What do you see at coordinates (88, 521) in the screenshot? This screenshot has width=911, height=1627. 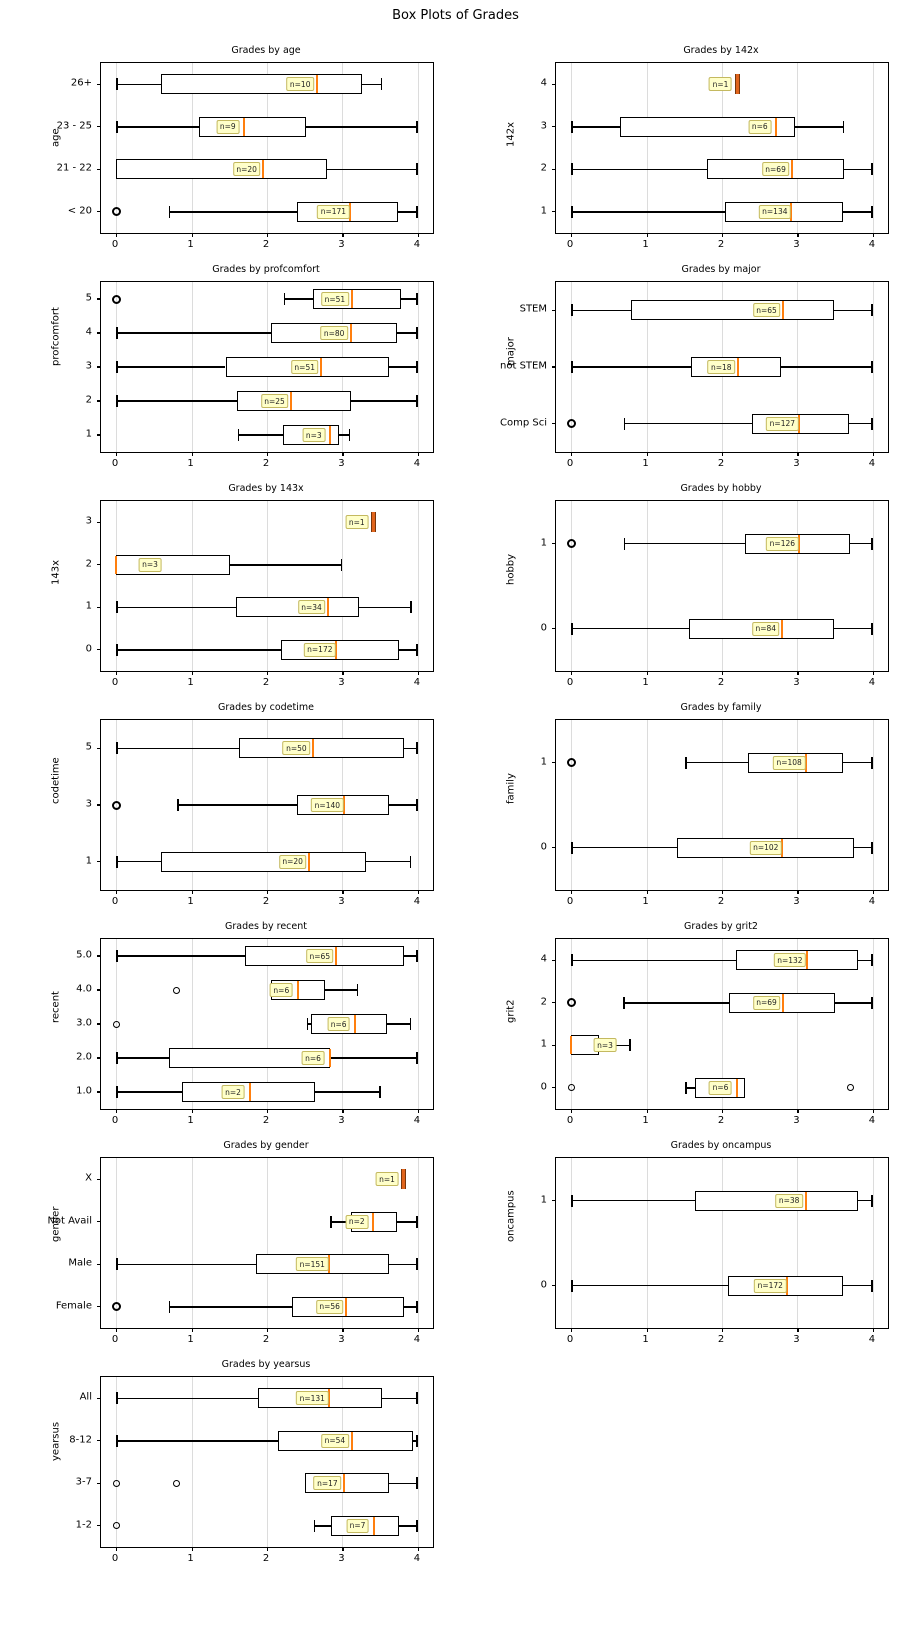 I see `y-tick-label: 3` at bounding box center [88, 521].